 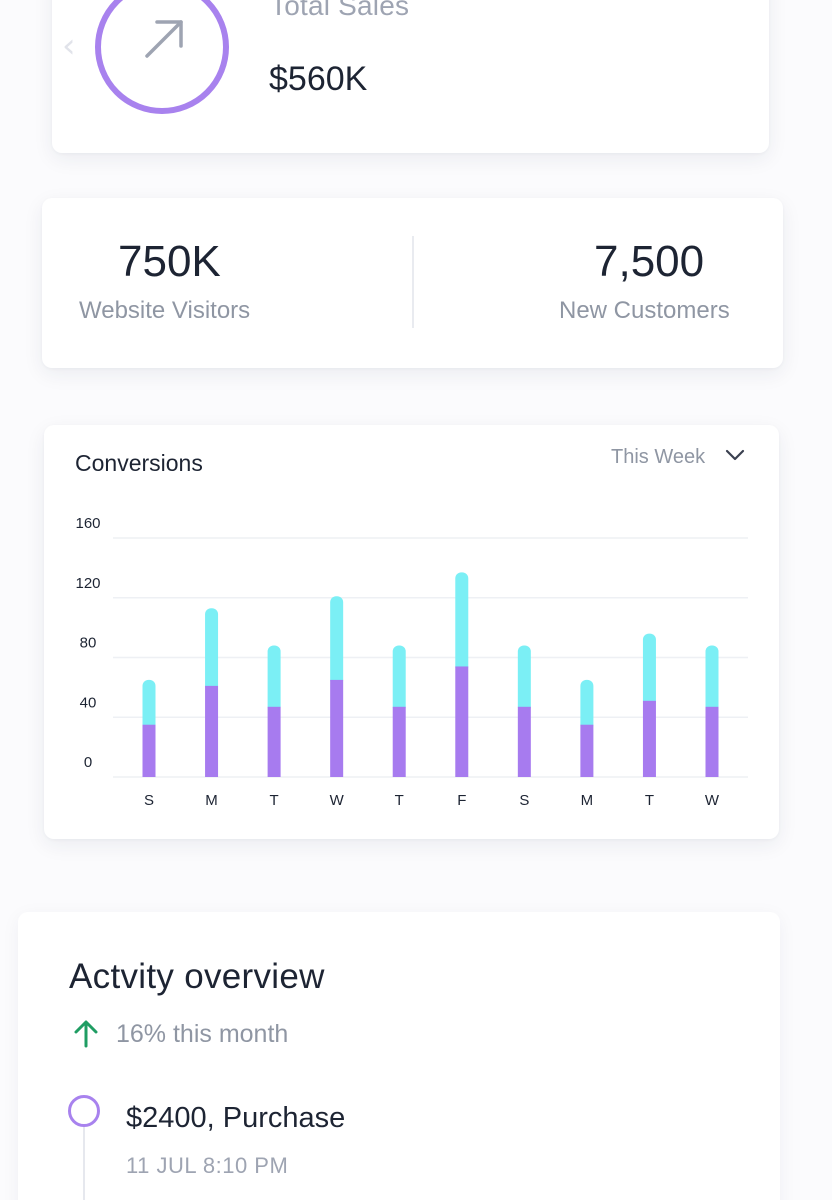 What do you see at coordinates (197, 976) in the screenshot?
I see `activity-title: Actvity overview` at bounding box center [197, 976].